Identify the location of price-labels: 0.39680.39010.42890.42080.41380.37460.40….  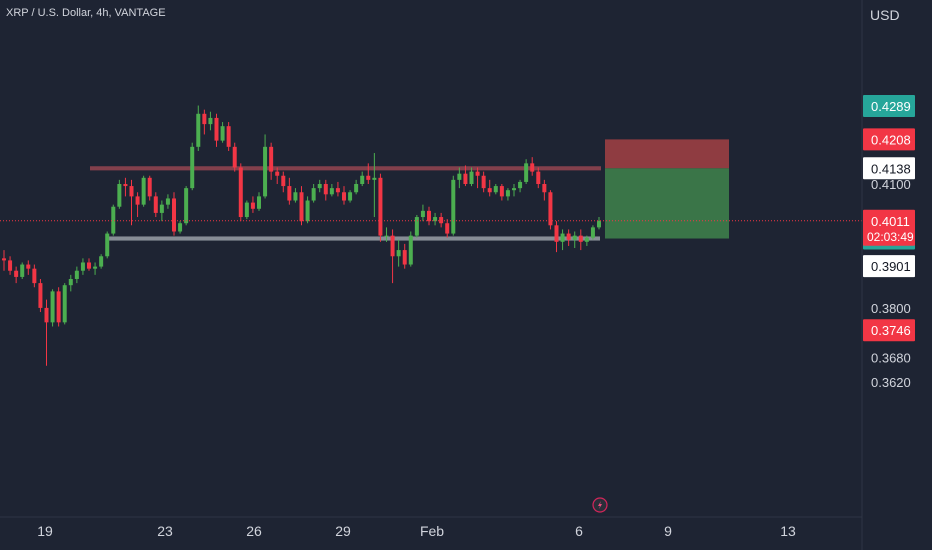
(889, 218).